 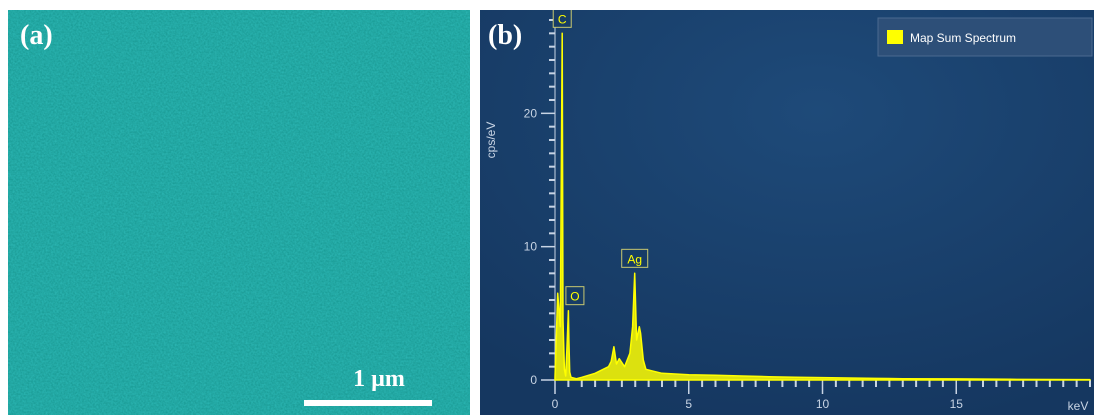 I want to click on scale-bar, so click(x=368, y=403).